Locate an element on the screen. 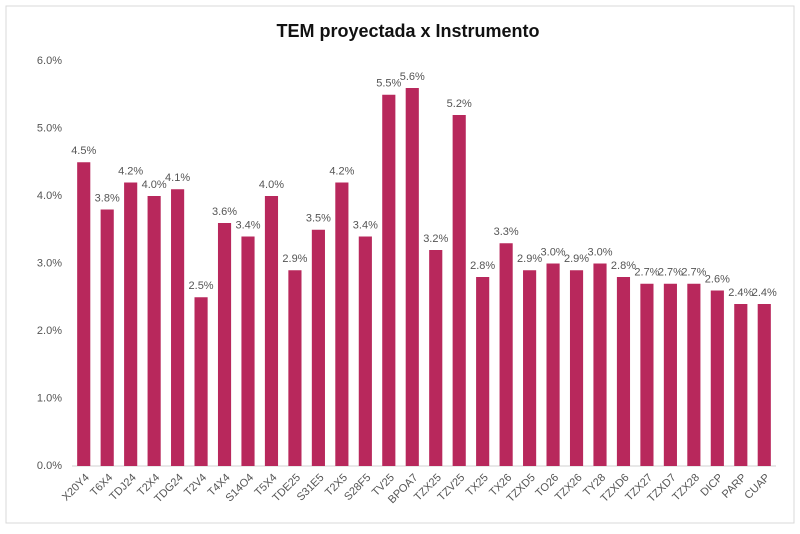 Image resolution: width=800 pixels, height=534 pixels. value-label: 2.5% is located at coordinates (201, 286).